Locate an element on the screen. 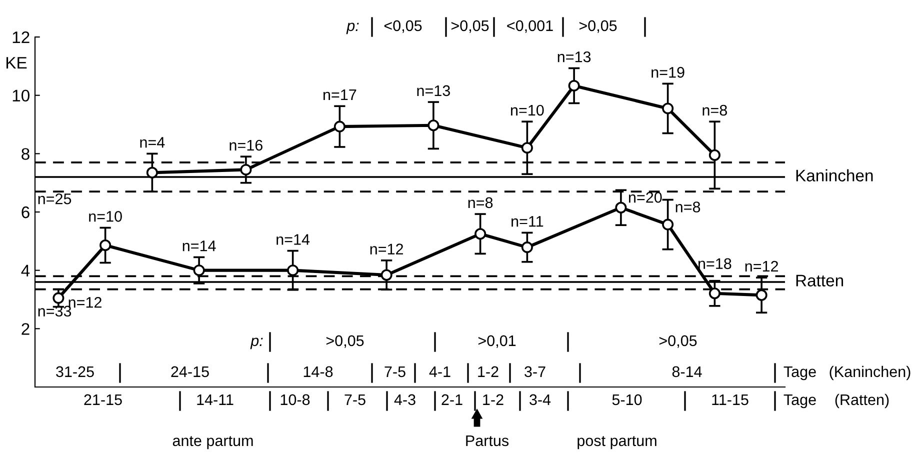 The height and width of the screenshot is (462, 921). text: 1-2 is located at coordinates (493, 399).